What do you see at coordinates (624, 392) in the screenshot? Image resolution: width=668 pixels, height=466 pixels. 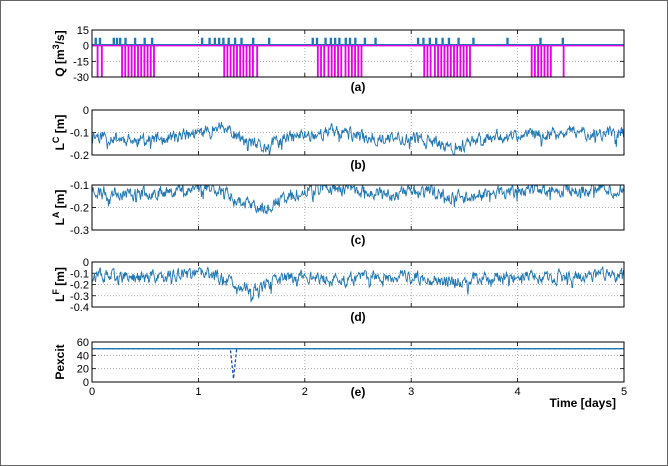 I see `x-tick-label: 5` at bounding box center [624, 392].